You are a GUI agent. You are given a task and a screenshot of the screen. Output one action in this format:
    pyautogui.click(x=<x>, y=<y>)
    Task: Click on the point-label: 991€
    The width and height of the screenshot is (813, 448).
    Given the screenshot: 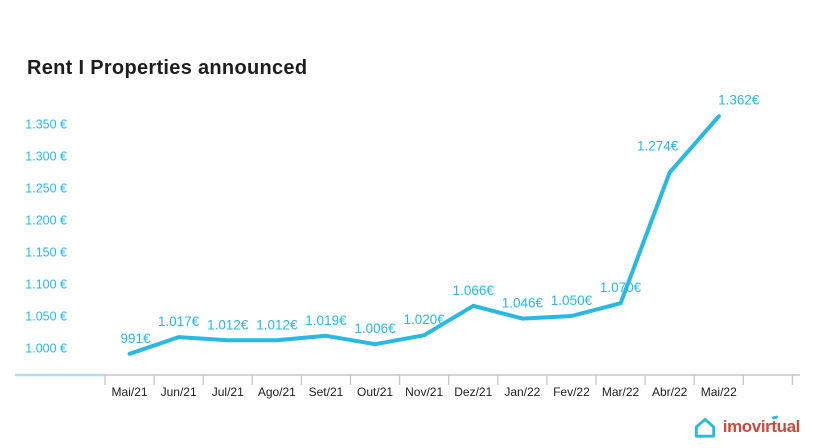 What is the action you would take?
    pyautogui.click(x=136, y=338)
    